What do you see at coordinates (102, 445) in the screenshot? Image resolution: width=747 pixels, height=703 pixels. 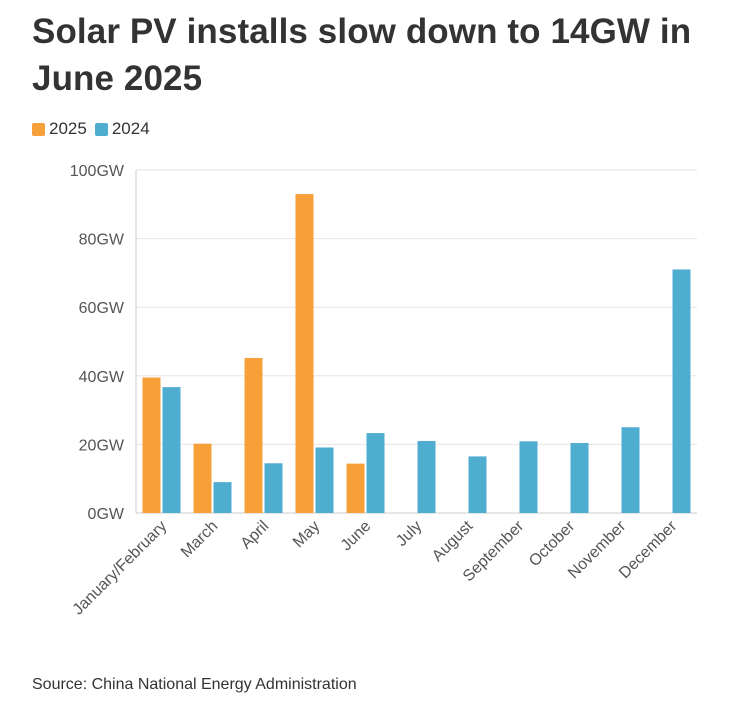 I see `y-tick-label: 20GW` at bounding box center [102, 445].